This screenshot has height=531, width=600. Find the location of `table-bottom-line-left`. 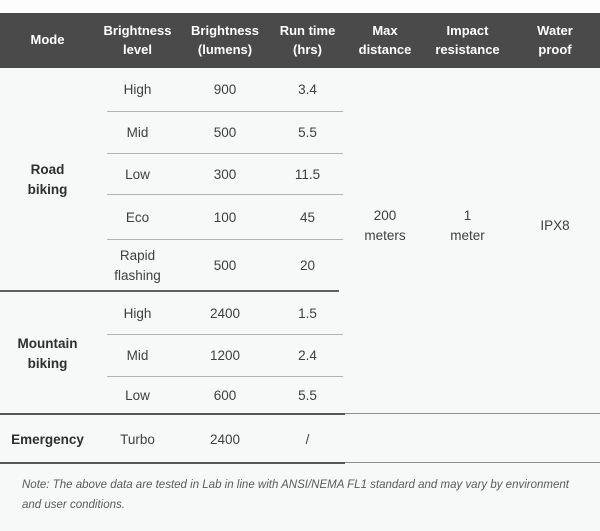

table-bottom-line-left is located at coordinates (172, 463).